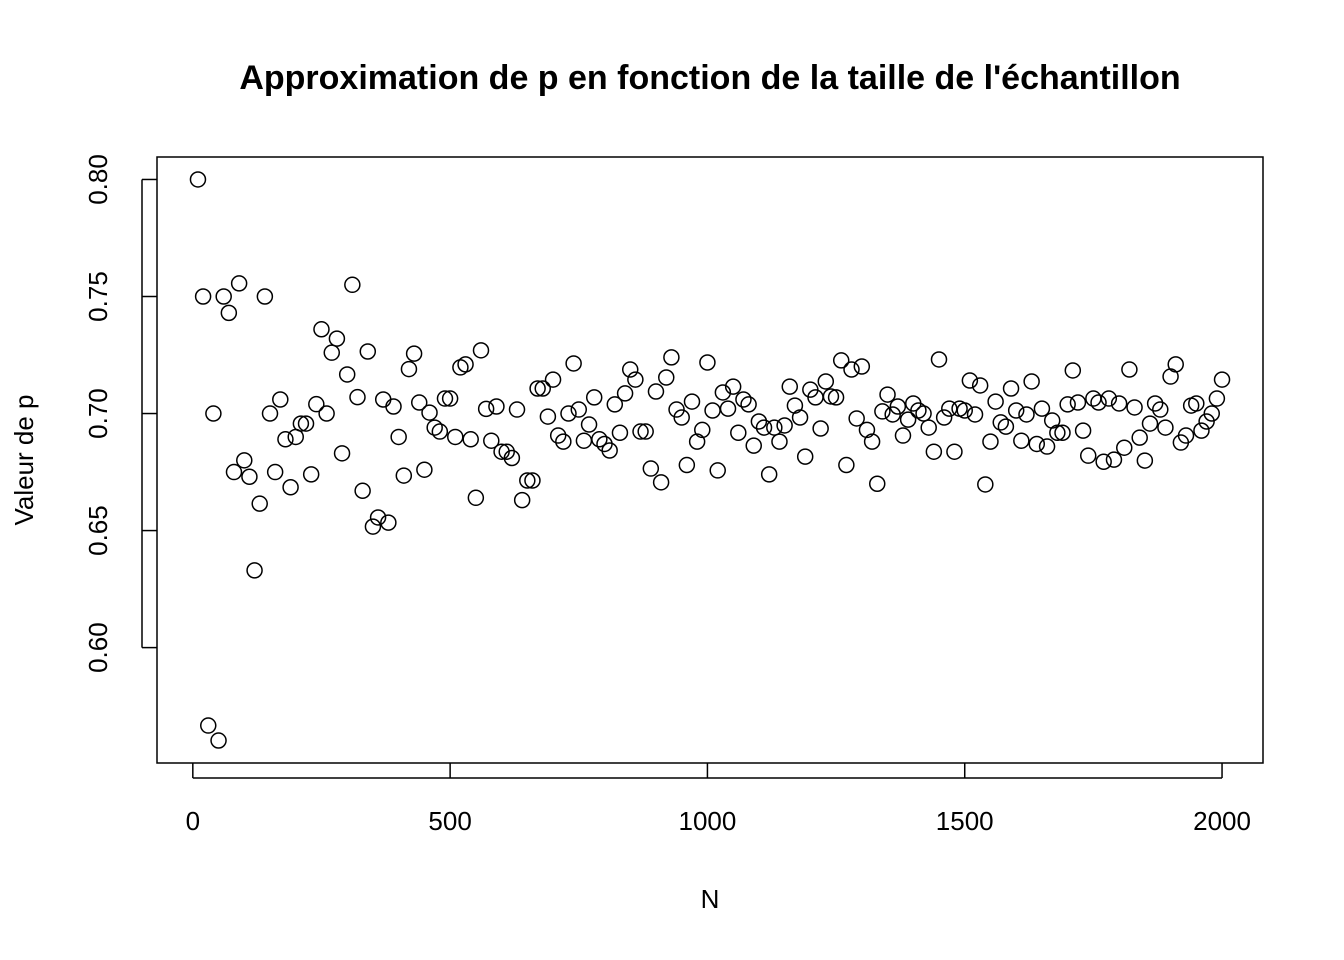 Image resolution: width=1344 pixels, height=960 pixels. Describe the element at coordinates (710, 899) in the screenshot. I see `x-axis-label: N` at that location.